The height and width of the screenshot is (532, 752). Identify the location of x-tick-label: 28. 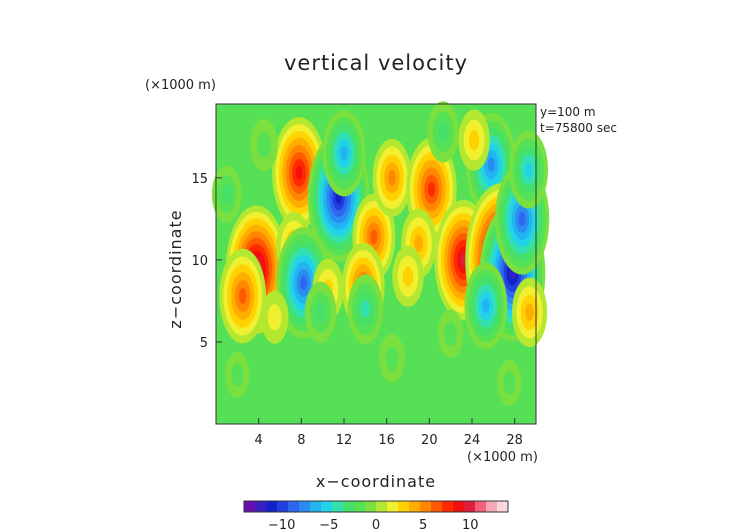
(514, 440).